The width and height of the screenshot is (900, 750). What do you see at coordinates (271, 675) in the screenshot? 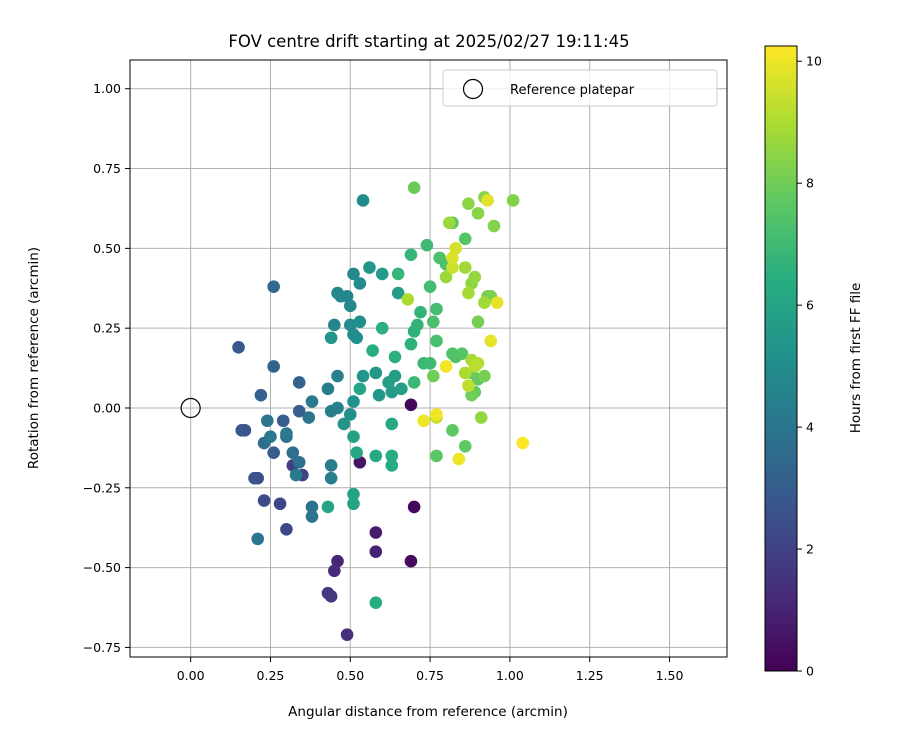
I see `x-tick-label: 0.25` at bounding box center [271, 675].